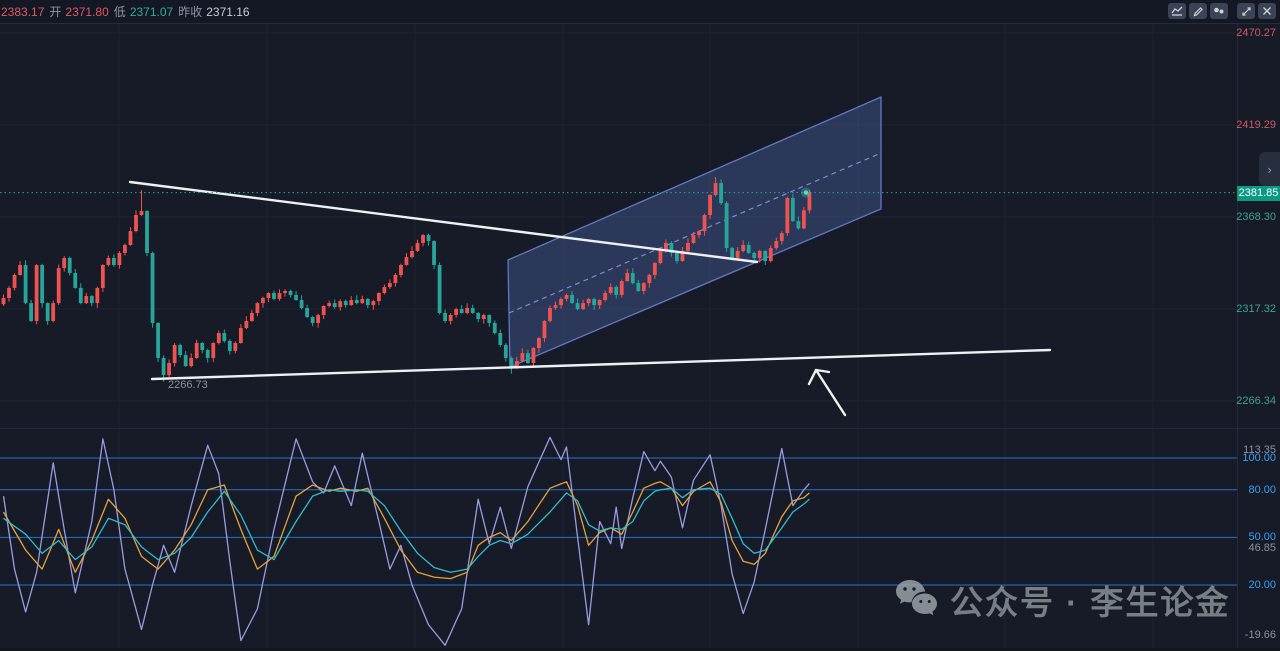 Image resolution: width=1280 pixels, height=651 pixels. What do you see at coordinates (1256, 124) in the screenshot?
I see `price-axis-label: 2419.29` at bounding box center [1256, 124].